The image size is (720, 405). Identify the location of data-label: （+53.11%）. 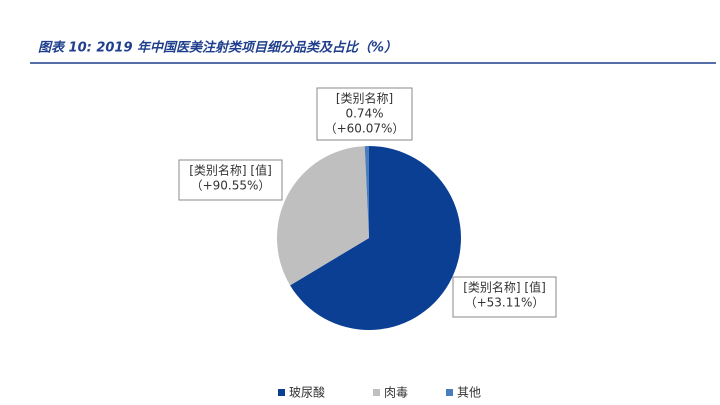
(505, 303).